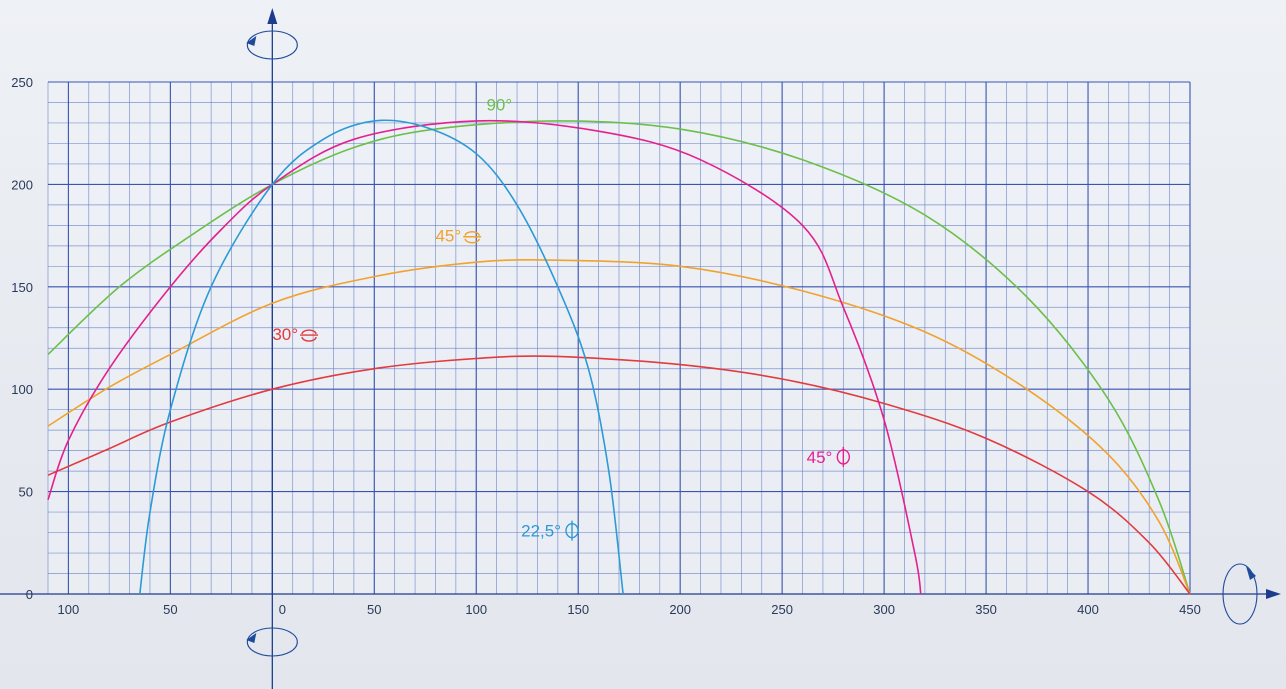 The width and height of the screenshot is (1286, 689). Describe the element at coordinates (986, 609) in the screenshot. I see `x-tick-label: 350` at that location.